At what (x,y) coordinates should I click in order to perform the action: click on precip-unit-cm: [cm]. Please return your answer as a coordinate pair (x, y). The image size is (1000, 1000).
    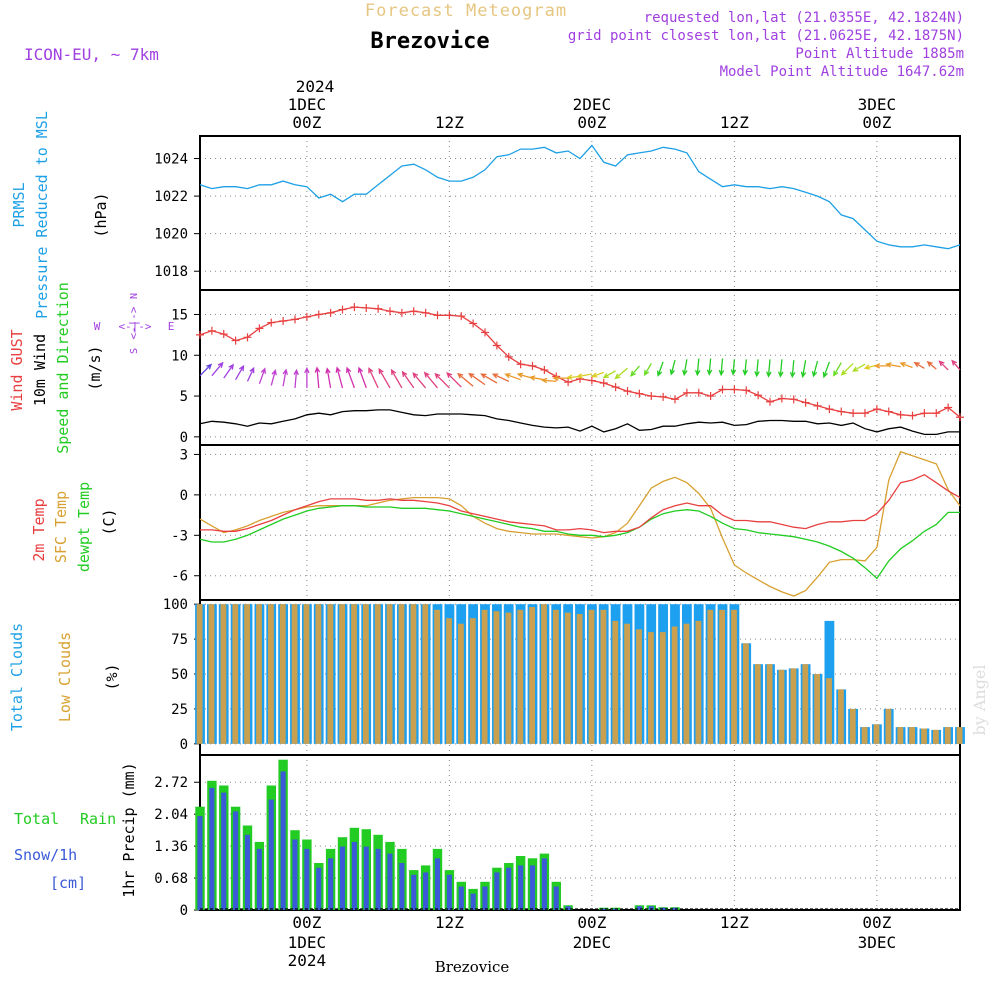
    Looking at the image, I should click on (68, 883).